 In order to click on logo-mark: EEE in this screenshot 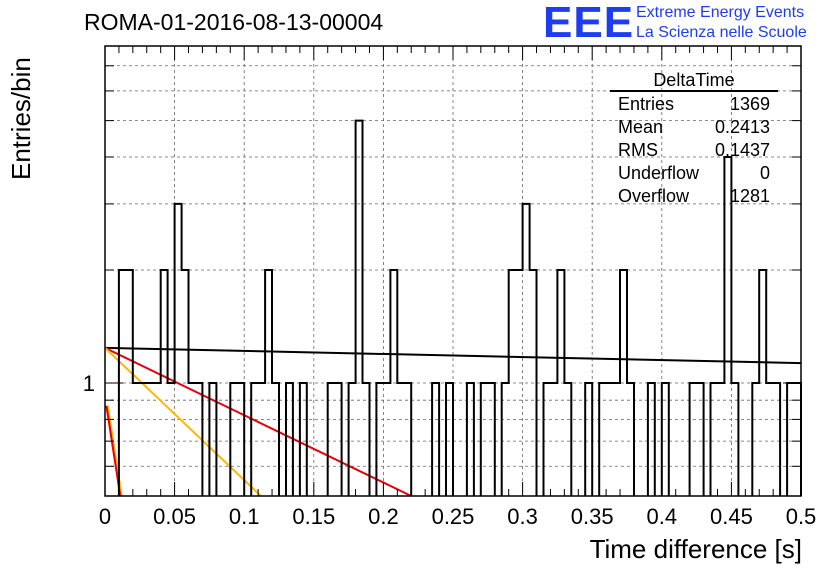, I will do `click(589, 23)`.